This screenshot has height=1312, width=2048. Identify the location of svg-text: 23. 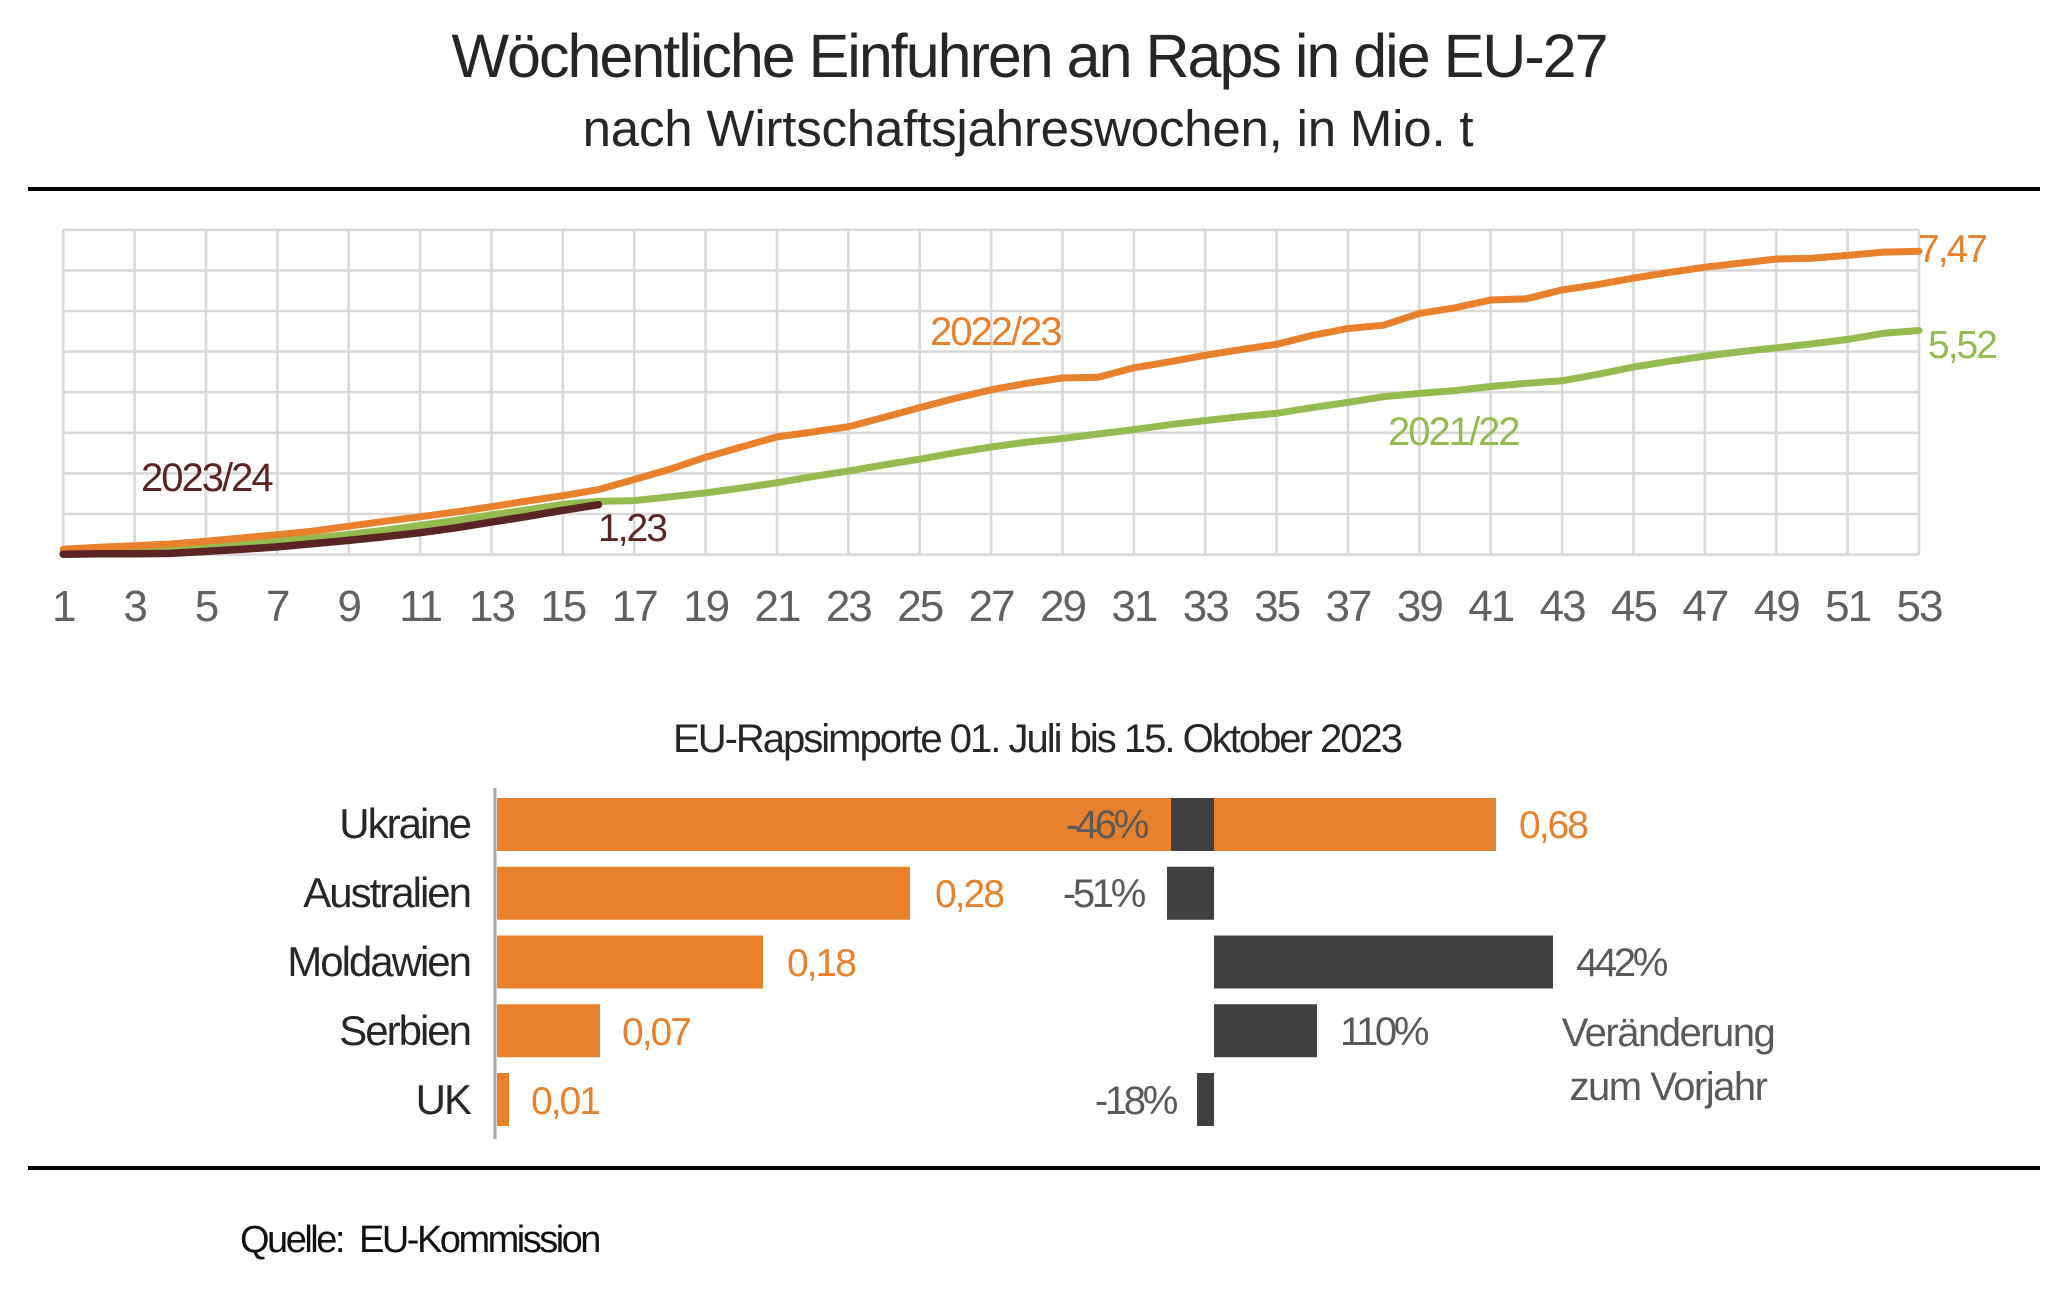
(848, 606).